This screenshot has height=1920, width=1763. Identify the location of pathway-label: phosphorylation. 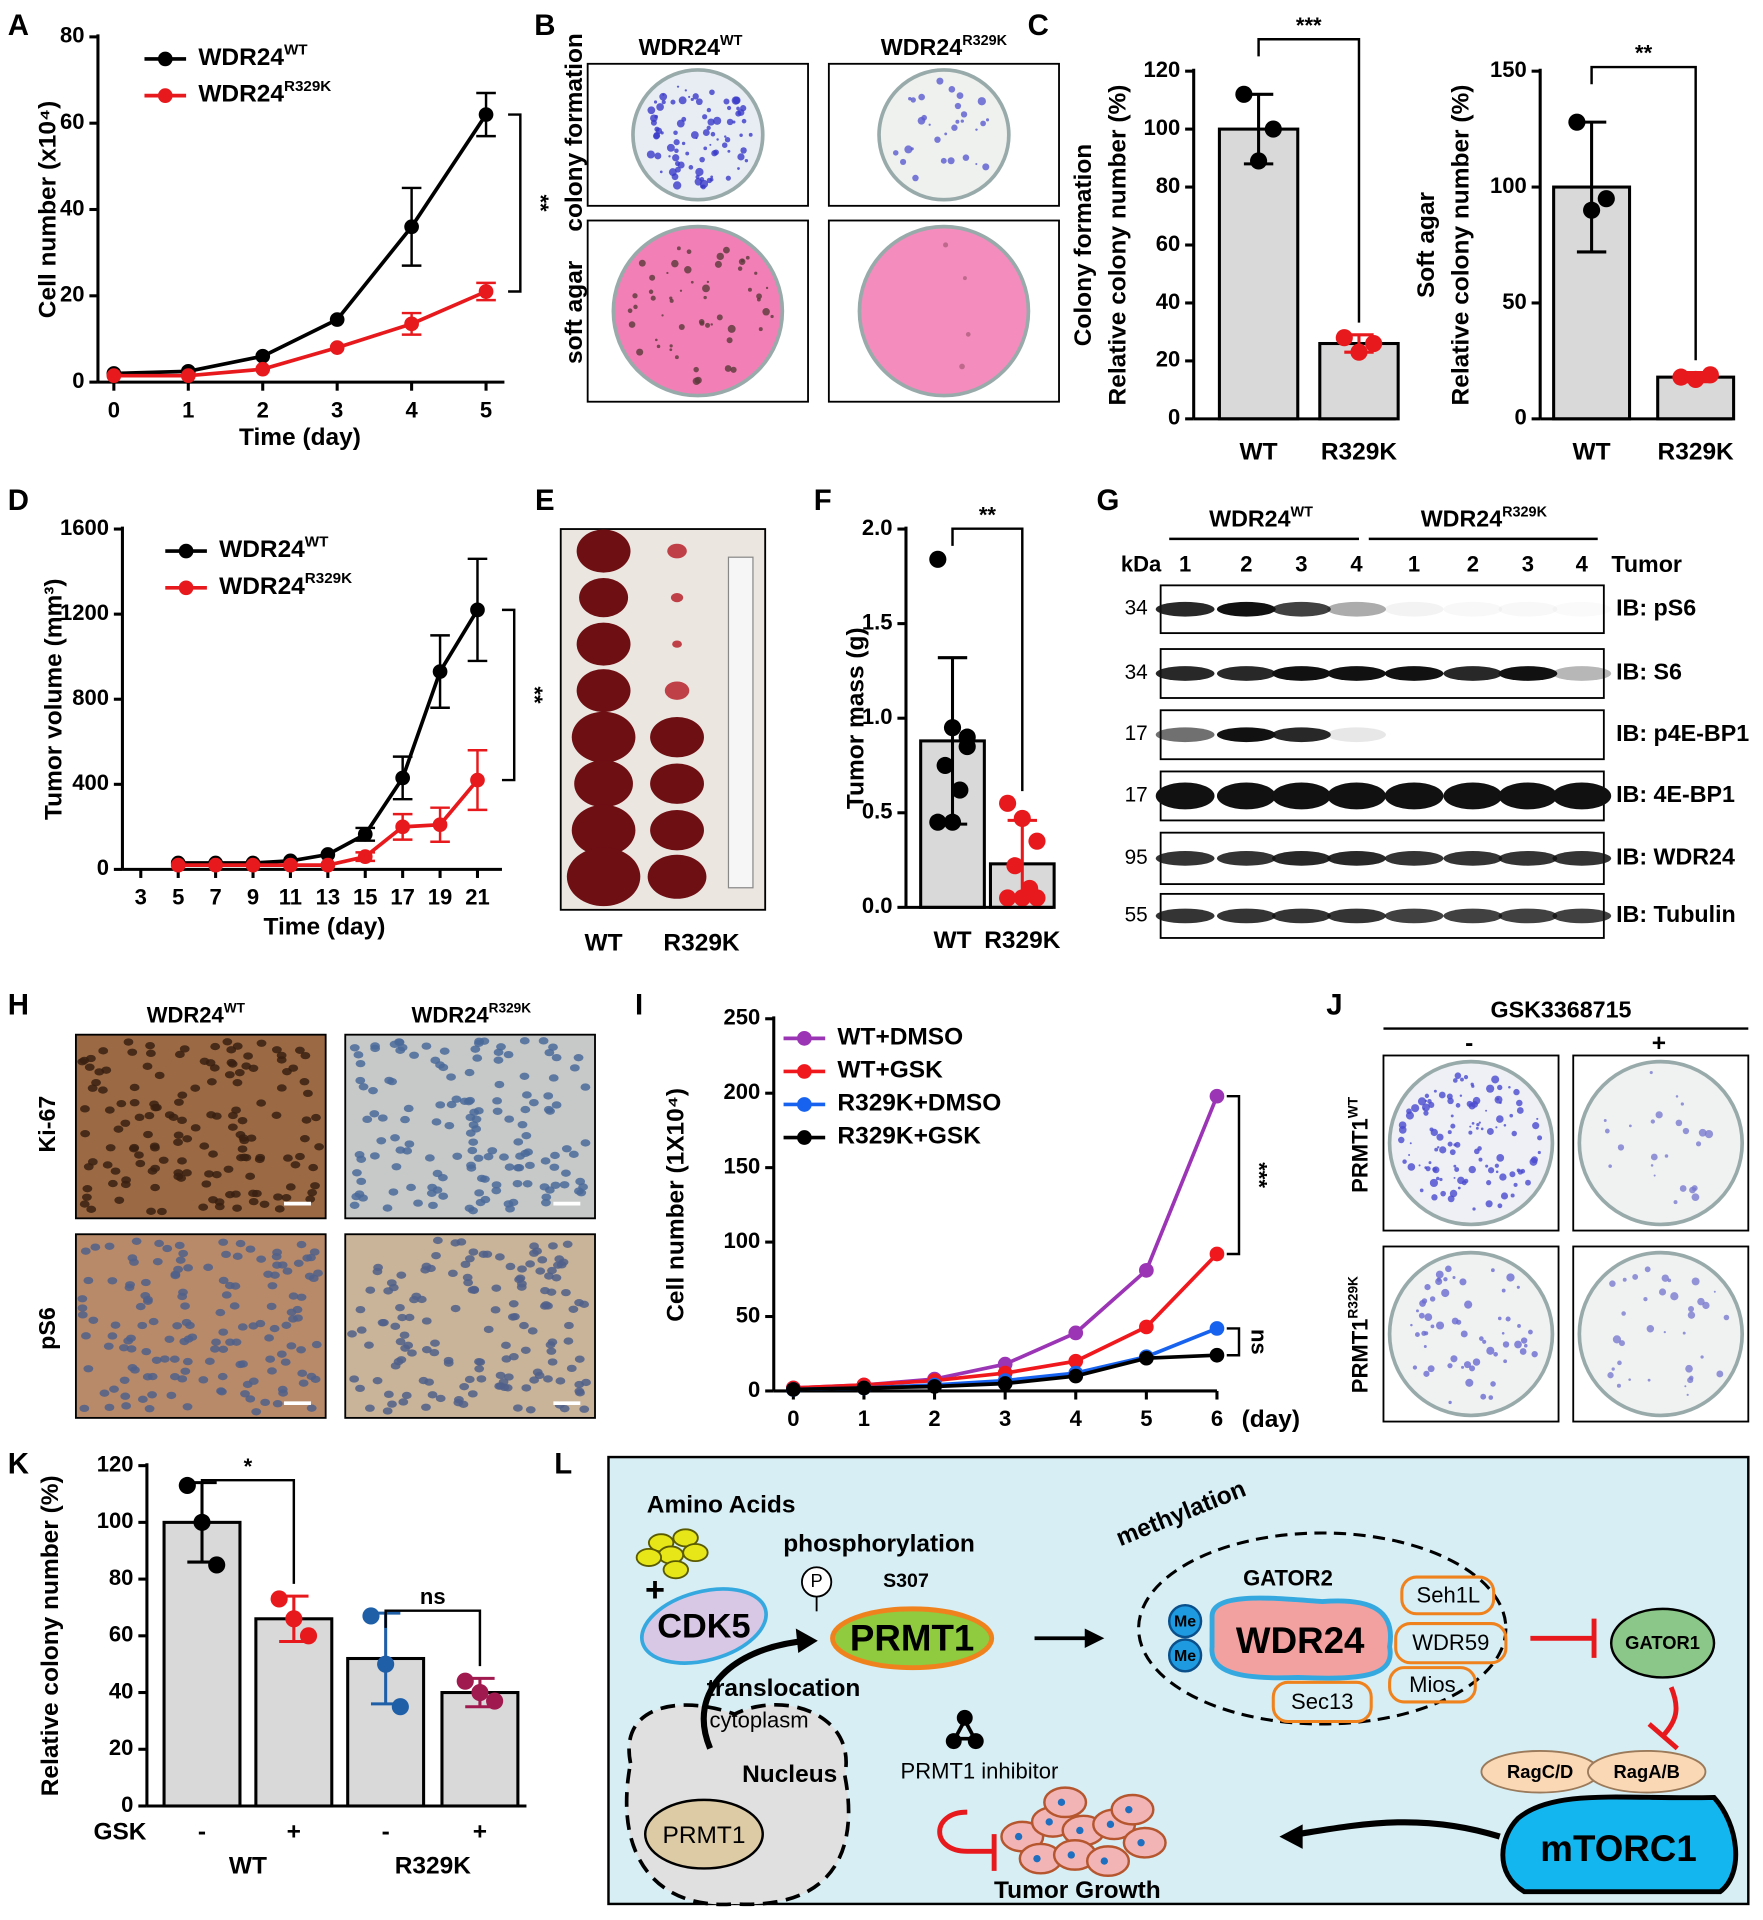
(879, 1544).